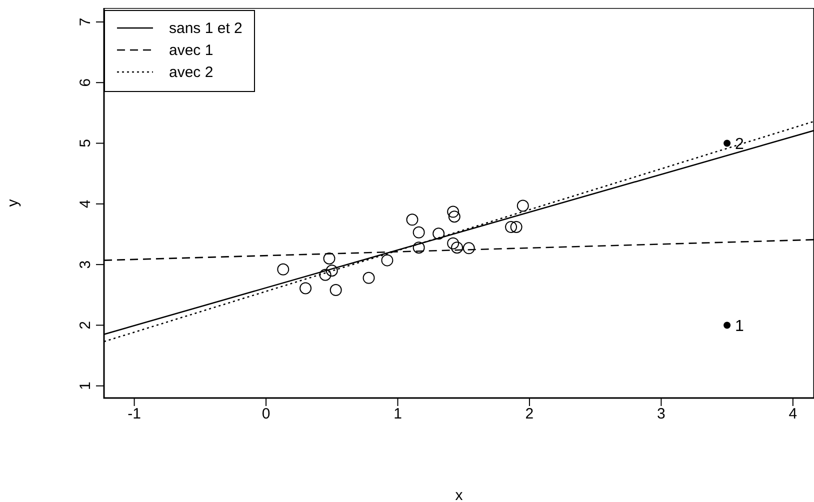 This screenshot has height=502, width=814. Describe the element at coordinates (529, 414) in the screenshot. I see `x-tick-label: 2` at that location.